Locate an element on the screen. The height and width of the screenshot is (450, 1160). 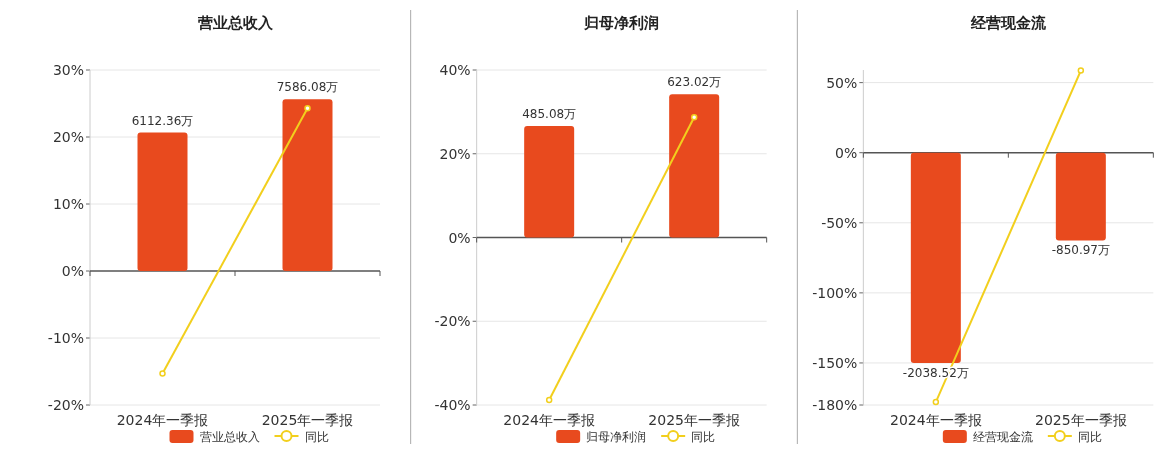
legend-label: 经营现金流 is located at coordinates (1002, 437).